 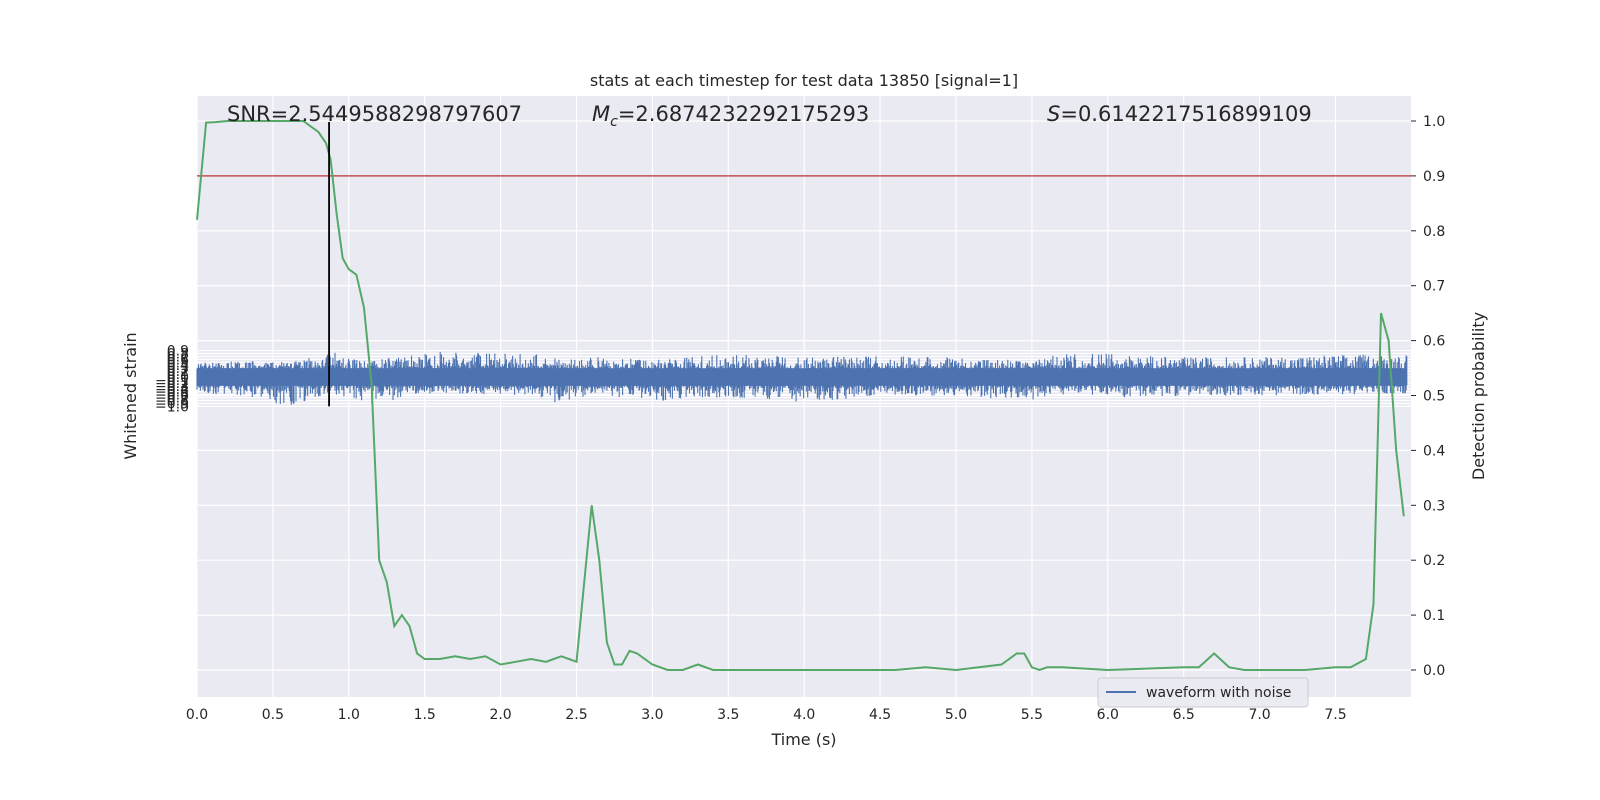 I want to click on y-tick-label: −0.7, so click(x=172, y=399).